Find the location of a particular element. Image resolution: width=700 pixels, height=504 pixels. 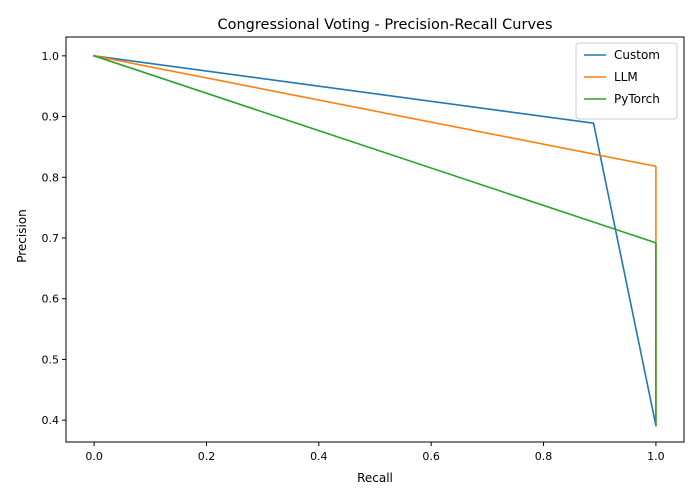

x-tick-label: 0.8 is located at coordinates (544, 456).